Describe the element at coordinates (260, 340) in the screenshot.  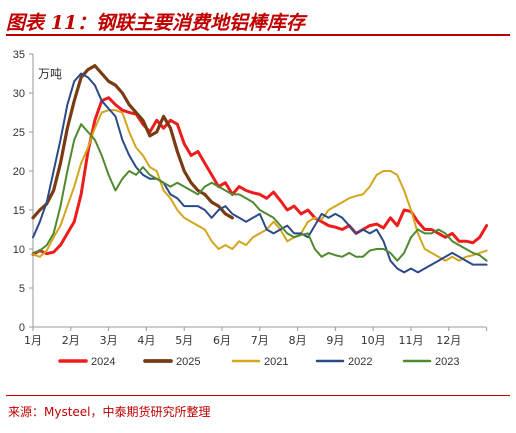
I see `x-tick-label: 7月` at that location.